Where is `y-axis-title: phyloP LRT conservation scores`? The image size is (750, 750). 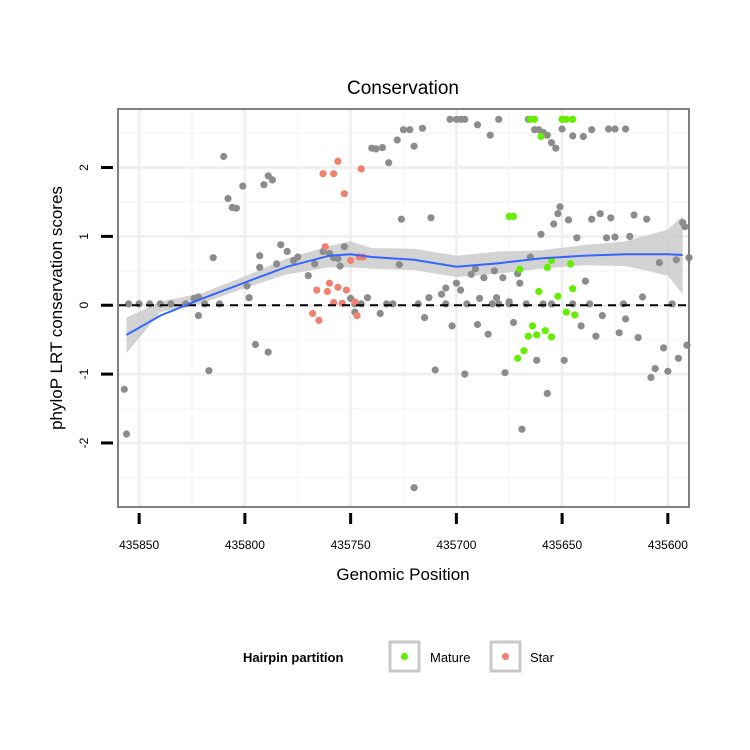 y-axis-title: phyloP LRT conservation scores is located at coordinates (56, 308).